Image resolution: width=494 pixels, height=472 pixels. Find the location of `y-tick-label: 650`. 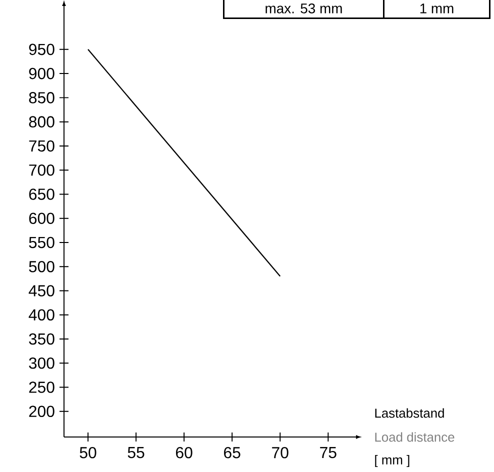

y-tick-label: 650 is located at coordinates (41, 194).